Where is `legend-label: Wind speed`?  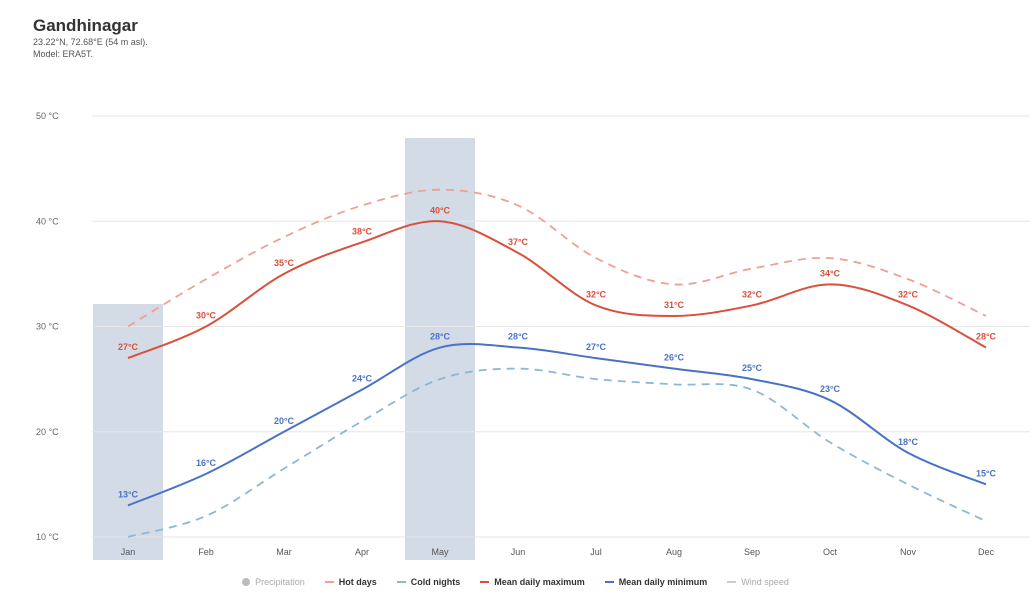
legend-label: Wind speed is located at coordinates (765, 582).